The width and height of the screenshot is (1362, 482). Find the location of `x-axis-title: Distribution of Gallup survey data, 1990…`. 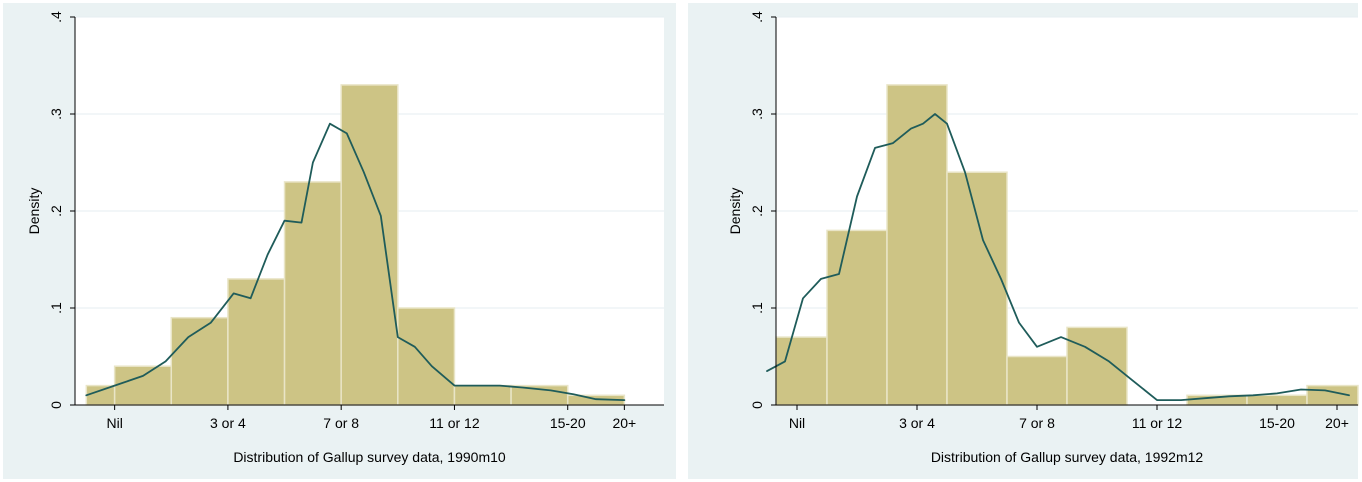

x-axis-title: Distribution of Gallup survey data, 1990… is located at coordinates (369, 457).